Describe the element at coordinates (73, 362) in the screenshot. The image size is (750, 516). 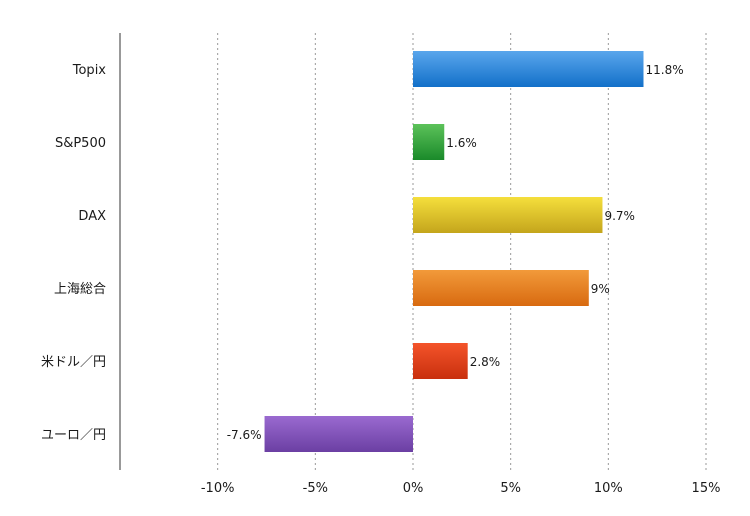
I see `category-label: 米ドル／円` at that location.